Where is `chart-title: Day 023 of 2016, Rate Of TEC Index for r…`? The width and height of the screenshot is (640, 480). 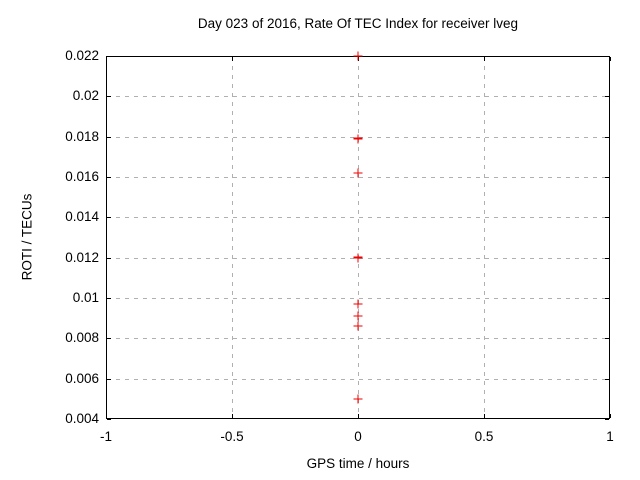
chart-title: Day 023 of 2016, Rate Of TEC Index for r… is located at coordinates (358, 23).